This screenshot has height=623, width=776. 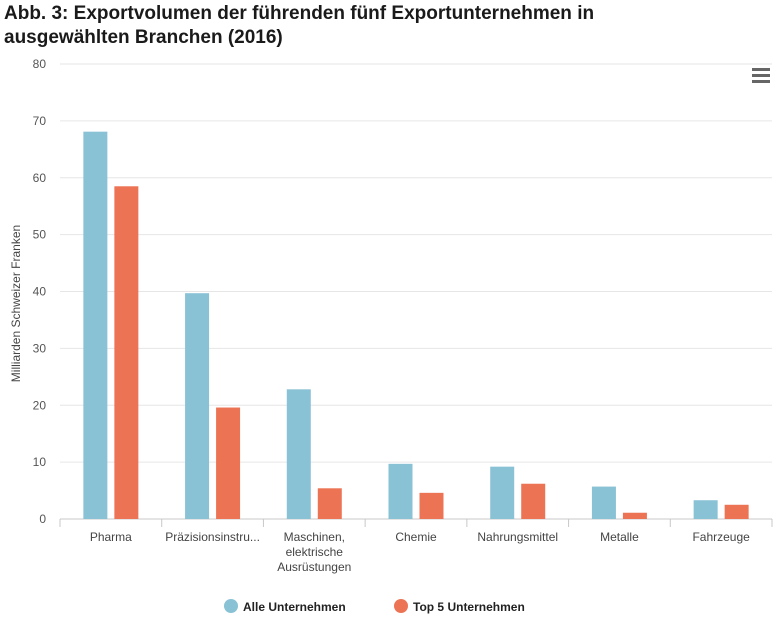 I want to click on legend-label: Alle Unternehmen, so click(x=294, y=607).